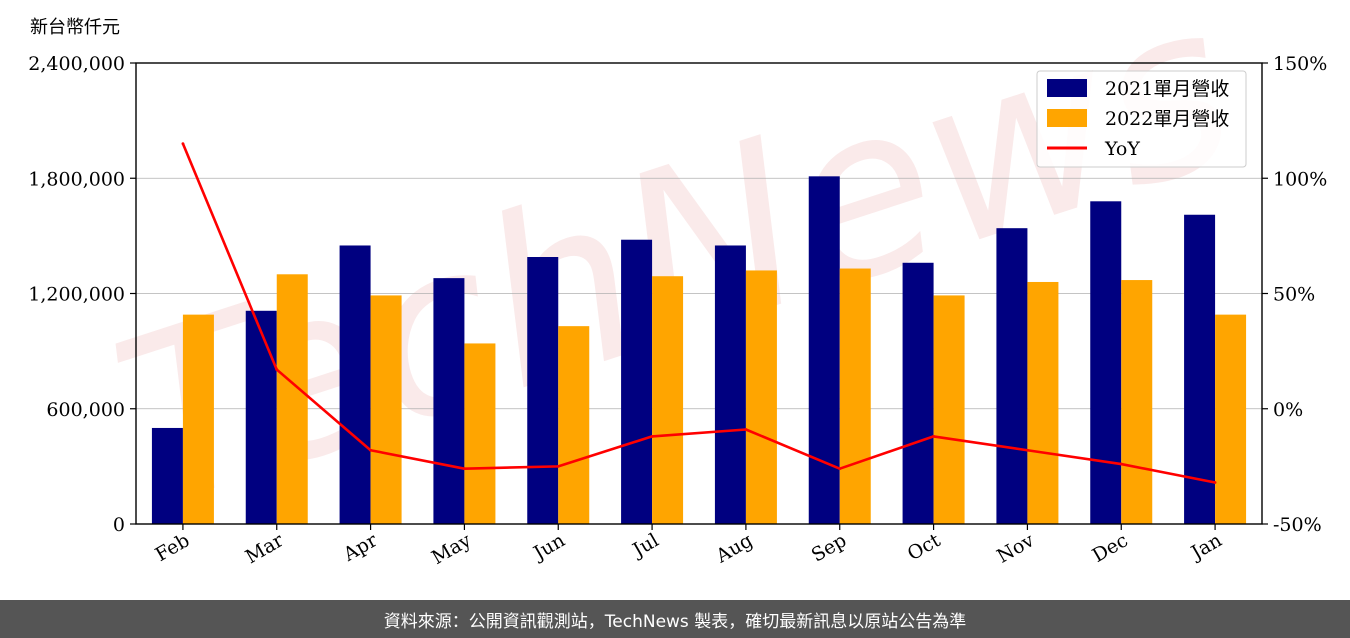 This screenshot has height=638, width=1350. Describe the element at coordinates (1122, 149) in the screenshot. I see `legend-label-2: YoY` at that location.